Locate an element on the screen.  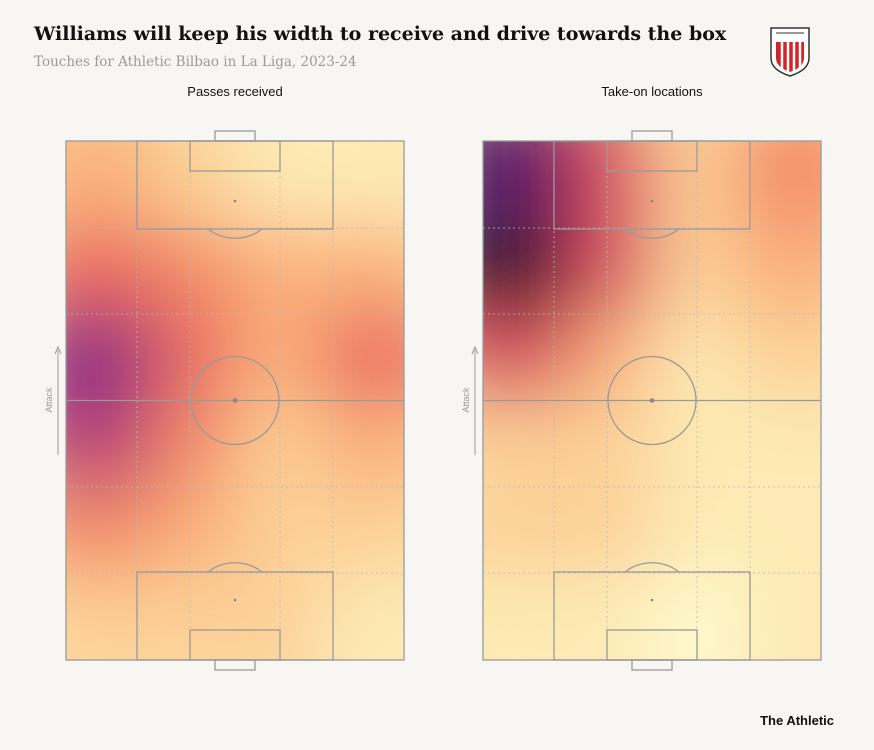
panel-title: Passes received is located at coordinates (234, 91).